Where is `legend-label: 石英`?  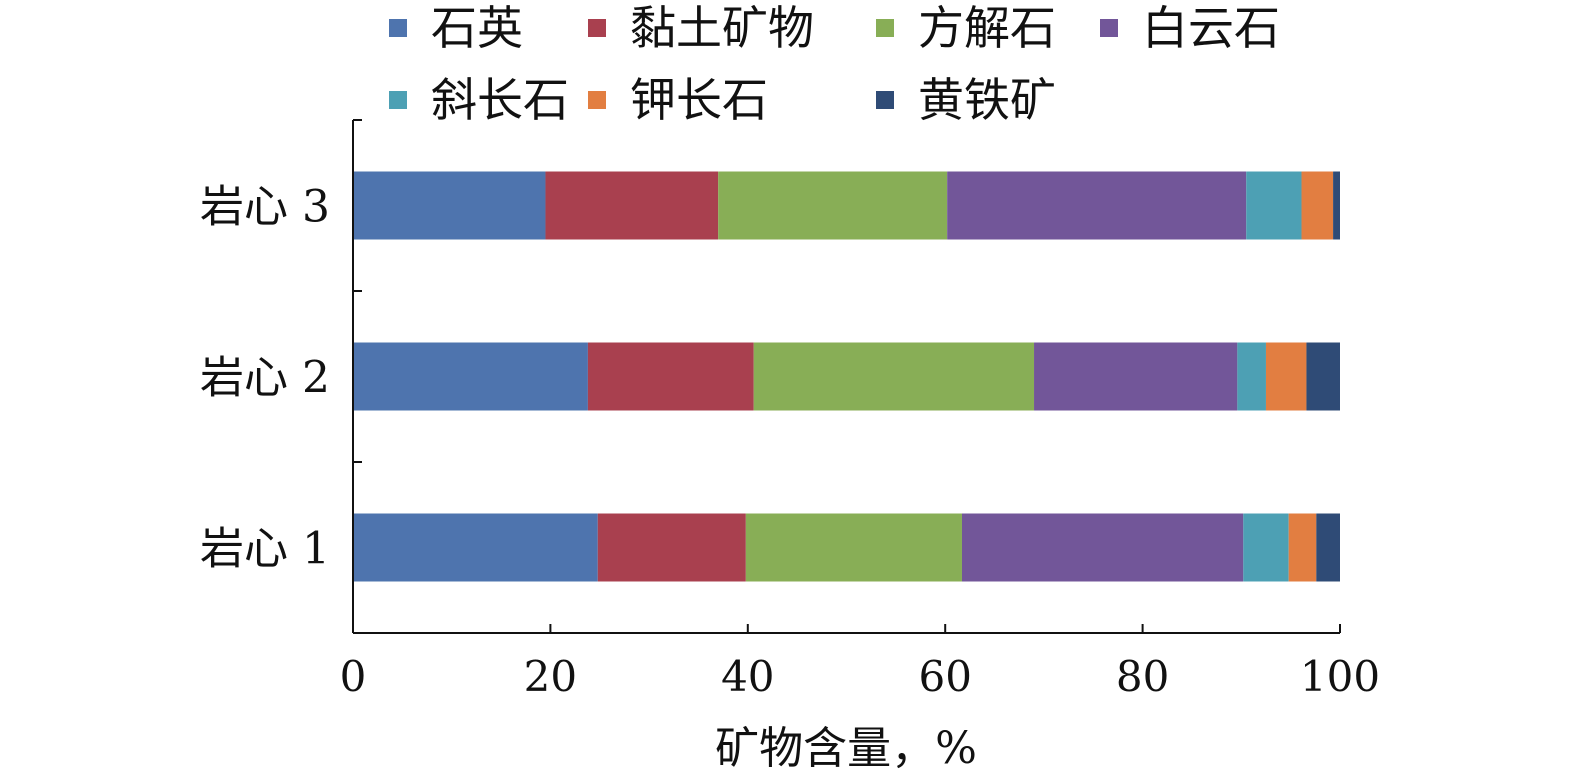 legend-label: 石英 is located at coordinates (477, 28).